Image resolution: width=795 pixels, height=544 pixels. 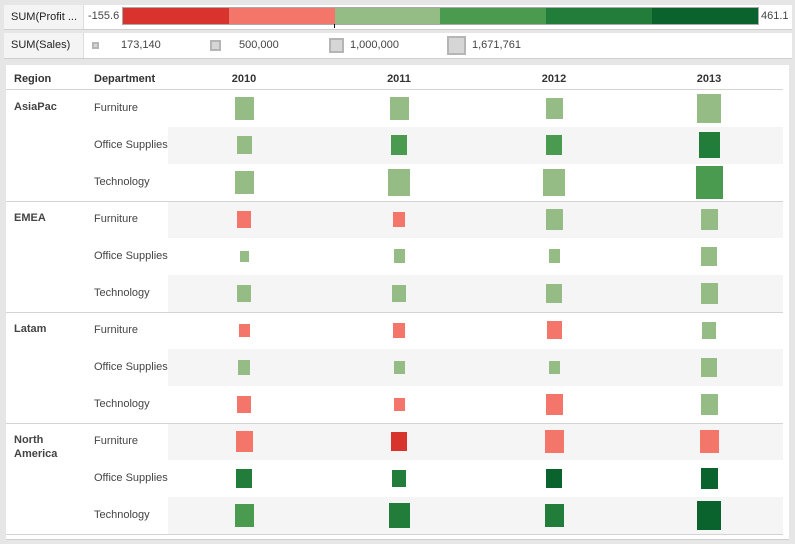 I want to click on size-legend-item: 173,140, so click(x=126, y=45).